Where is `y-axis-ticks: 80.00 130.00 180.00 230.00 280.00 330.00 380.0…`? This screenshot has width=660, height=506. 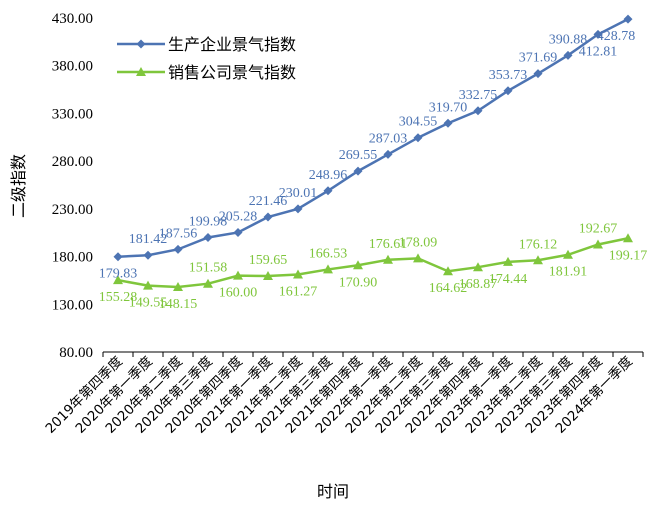
y-axis-ticks: 80.00 130.00 180.00 230.00 280.00 330.00 380.0… is located at coordinates (72, 186).